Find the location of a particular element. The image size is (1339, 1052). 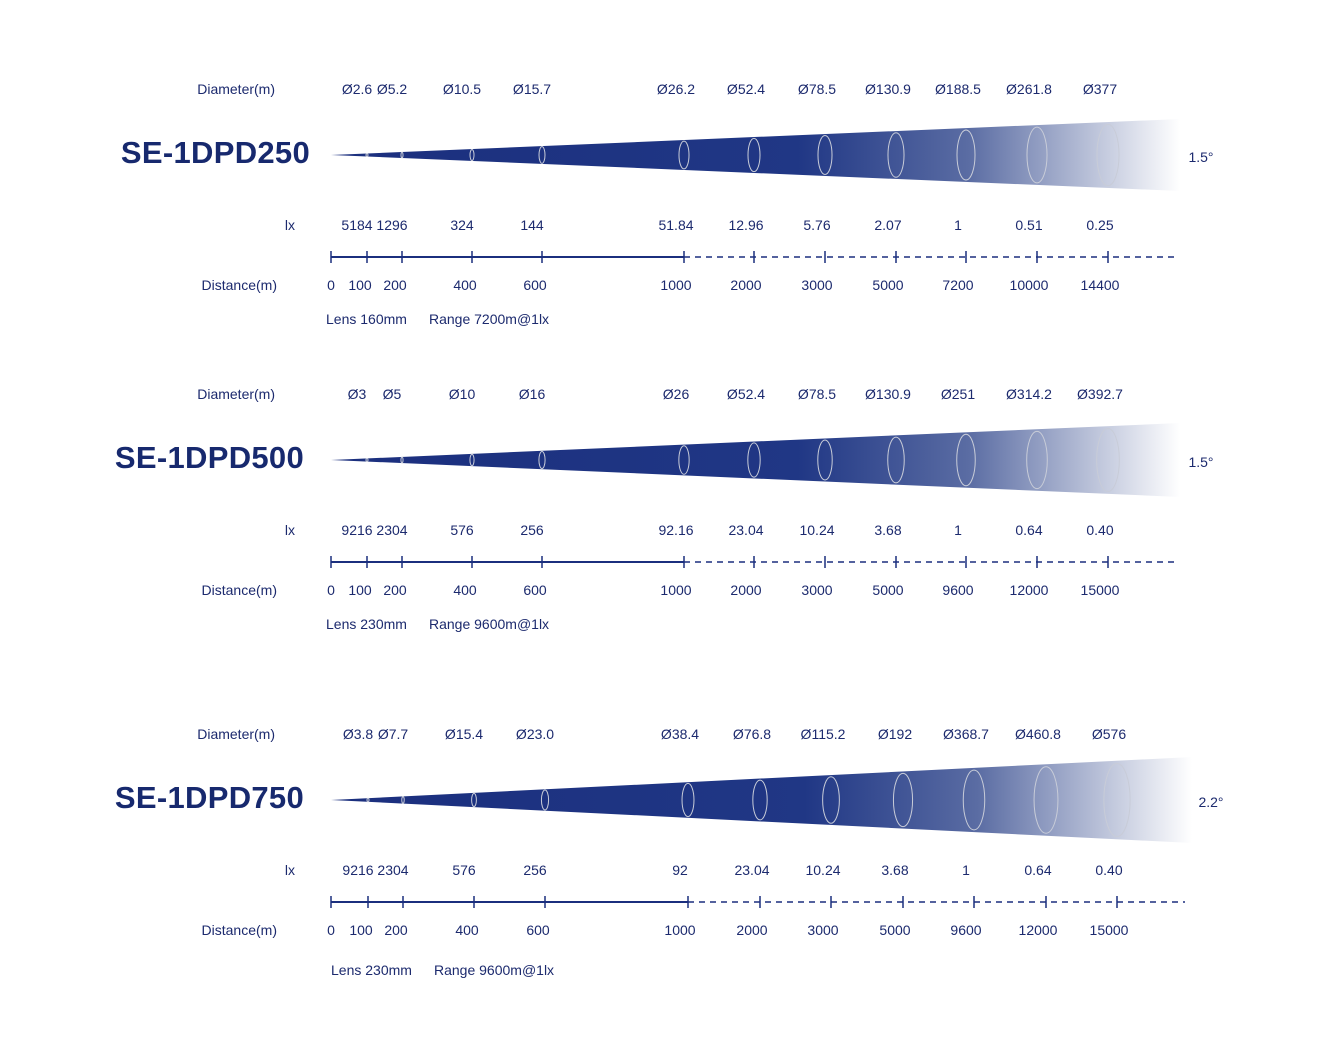

range-note: Range 7200m@1lx is located at coordinates (489, 319).